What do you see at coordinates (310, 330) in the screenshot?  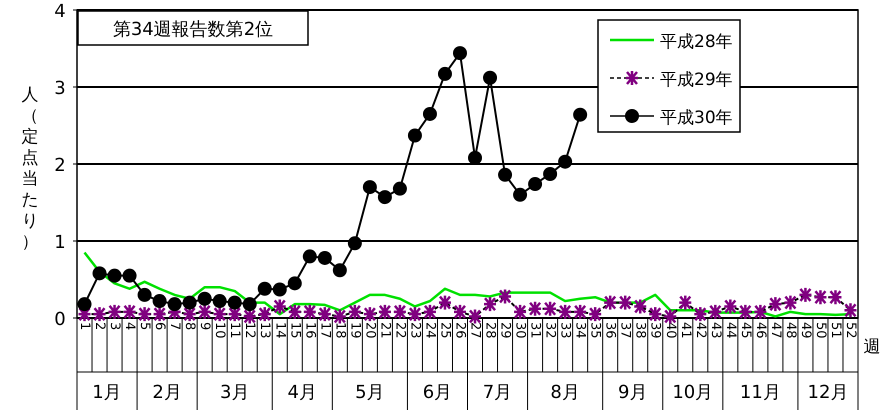 I see `x-tick-label: 16` at bounding box center [310, 330].